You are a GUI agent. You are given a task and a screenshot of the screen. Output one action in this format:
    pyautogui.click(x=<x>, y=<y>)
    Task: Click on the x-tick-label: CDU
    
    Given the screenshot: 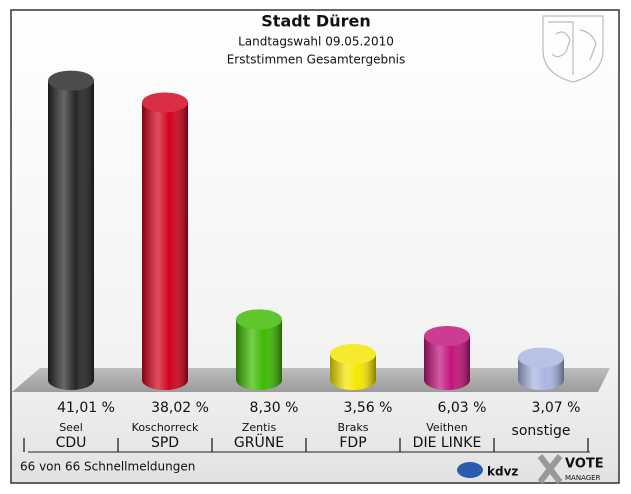 What is the action you would take?
    pyautogui.click(x=71, y=443)
    